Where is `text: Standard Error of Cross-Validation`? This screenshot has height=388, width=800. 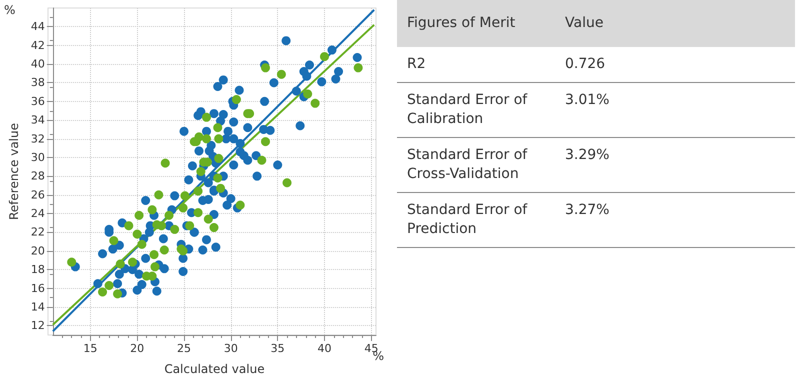 text: Standard Error of Cross-Validation is located at coordinates (467, 165).